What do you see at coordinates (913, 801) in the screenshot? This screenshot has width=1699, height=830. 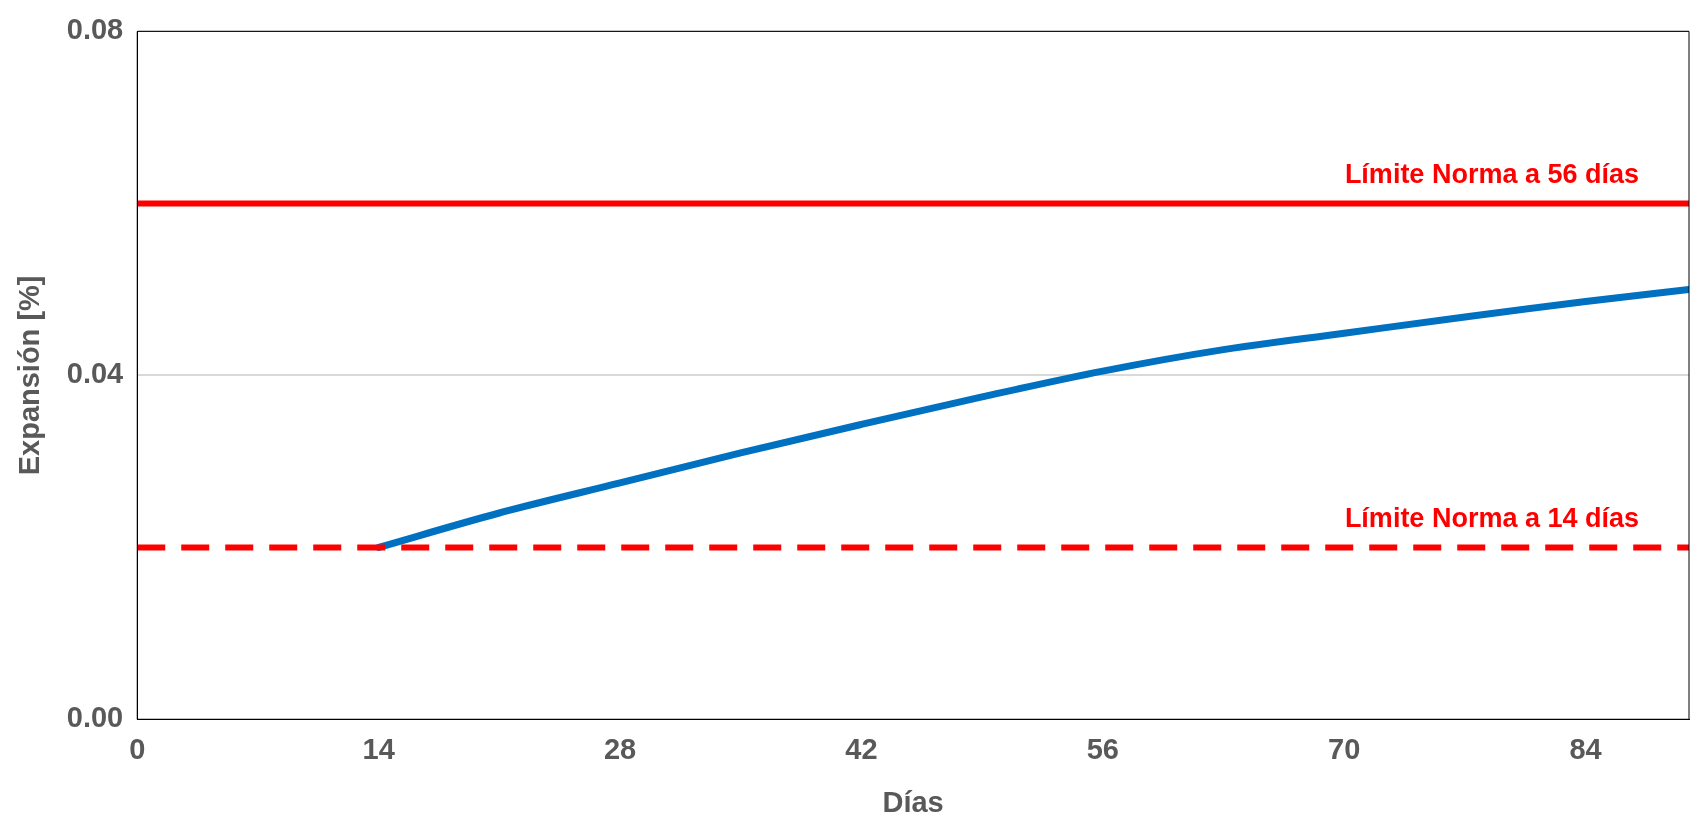 I see `x-axis-title: Días` at bounding box center [913, 801].